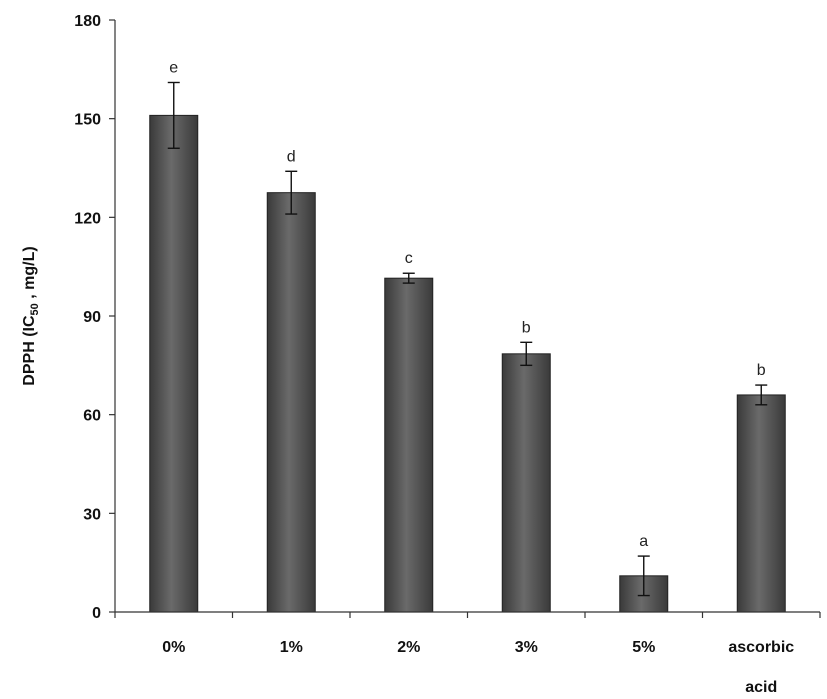 This screenshot has width=827, height=699. I want to click on y-tick-label: 30, so click(92, 514).